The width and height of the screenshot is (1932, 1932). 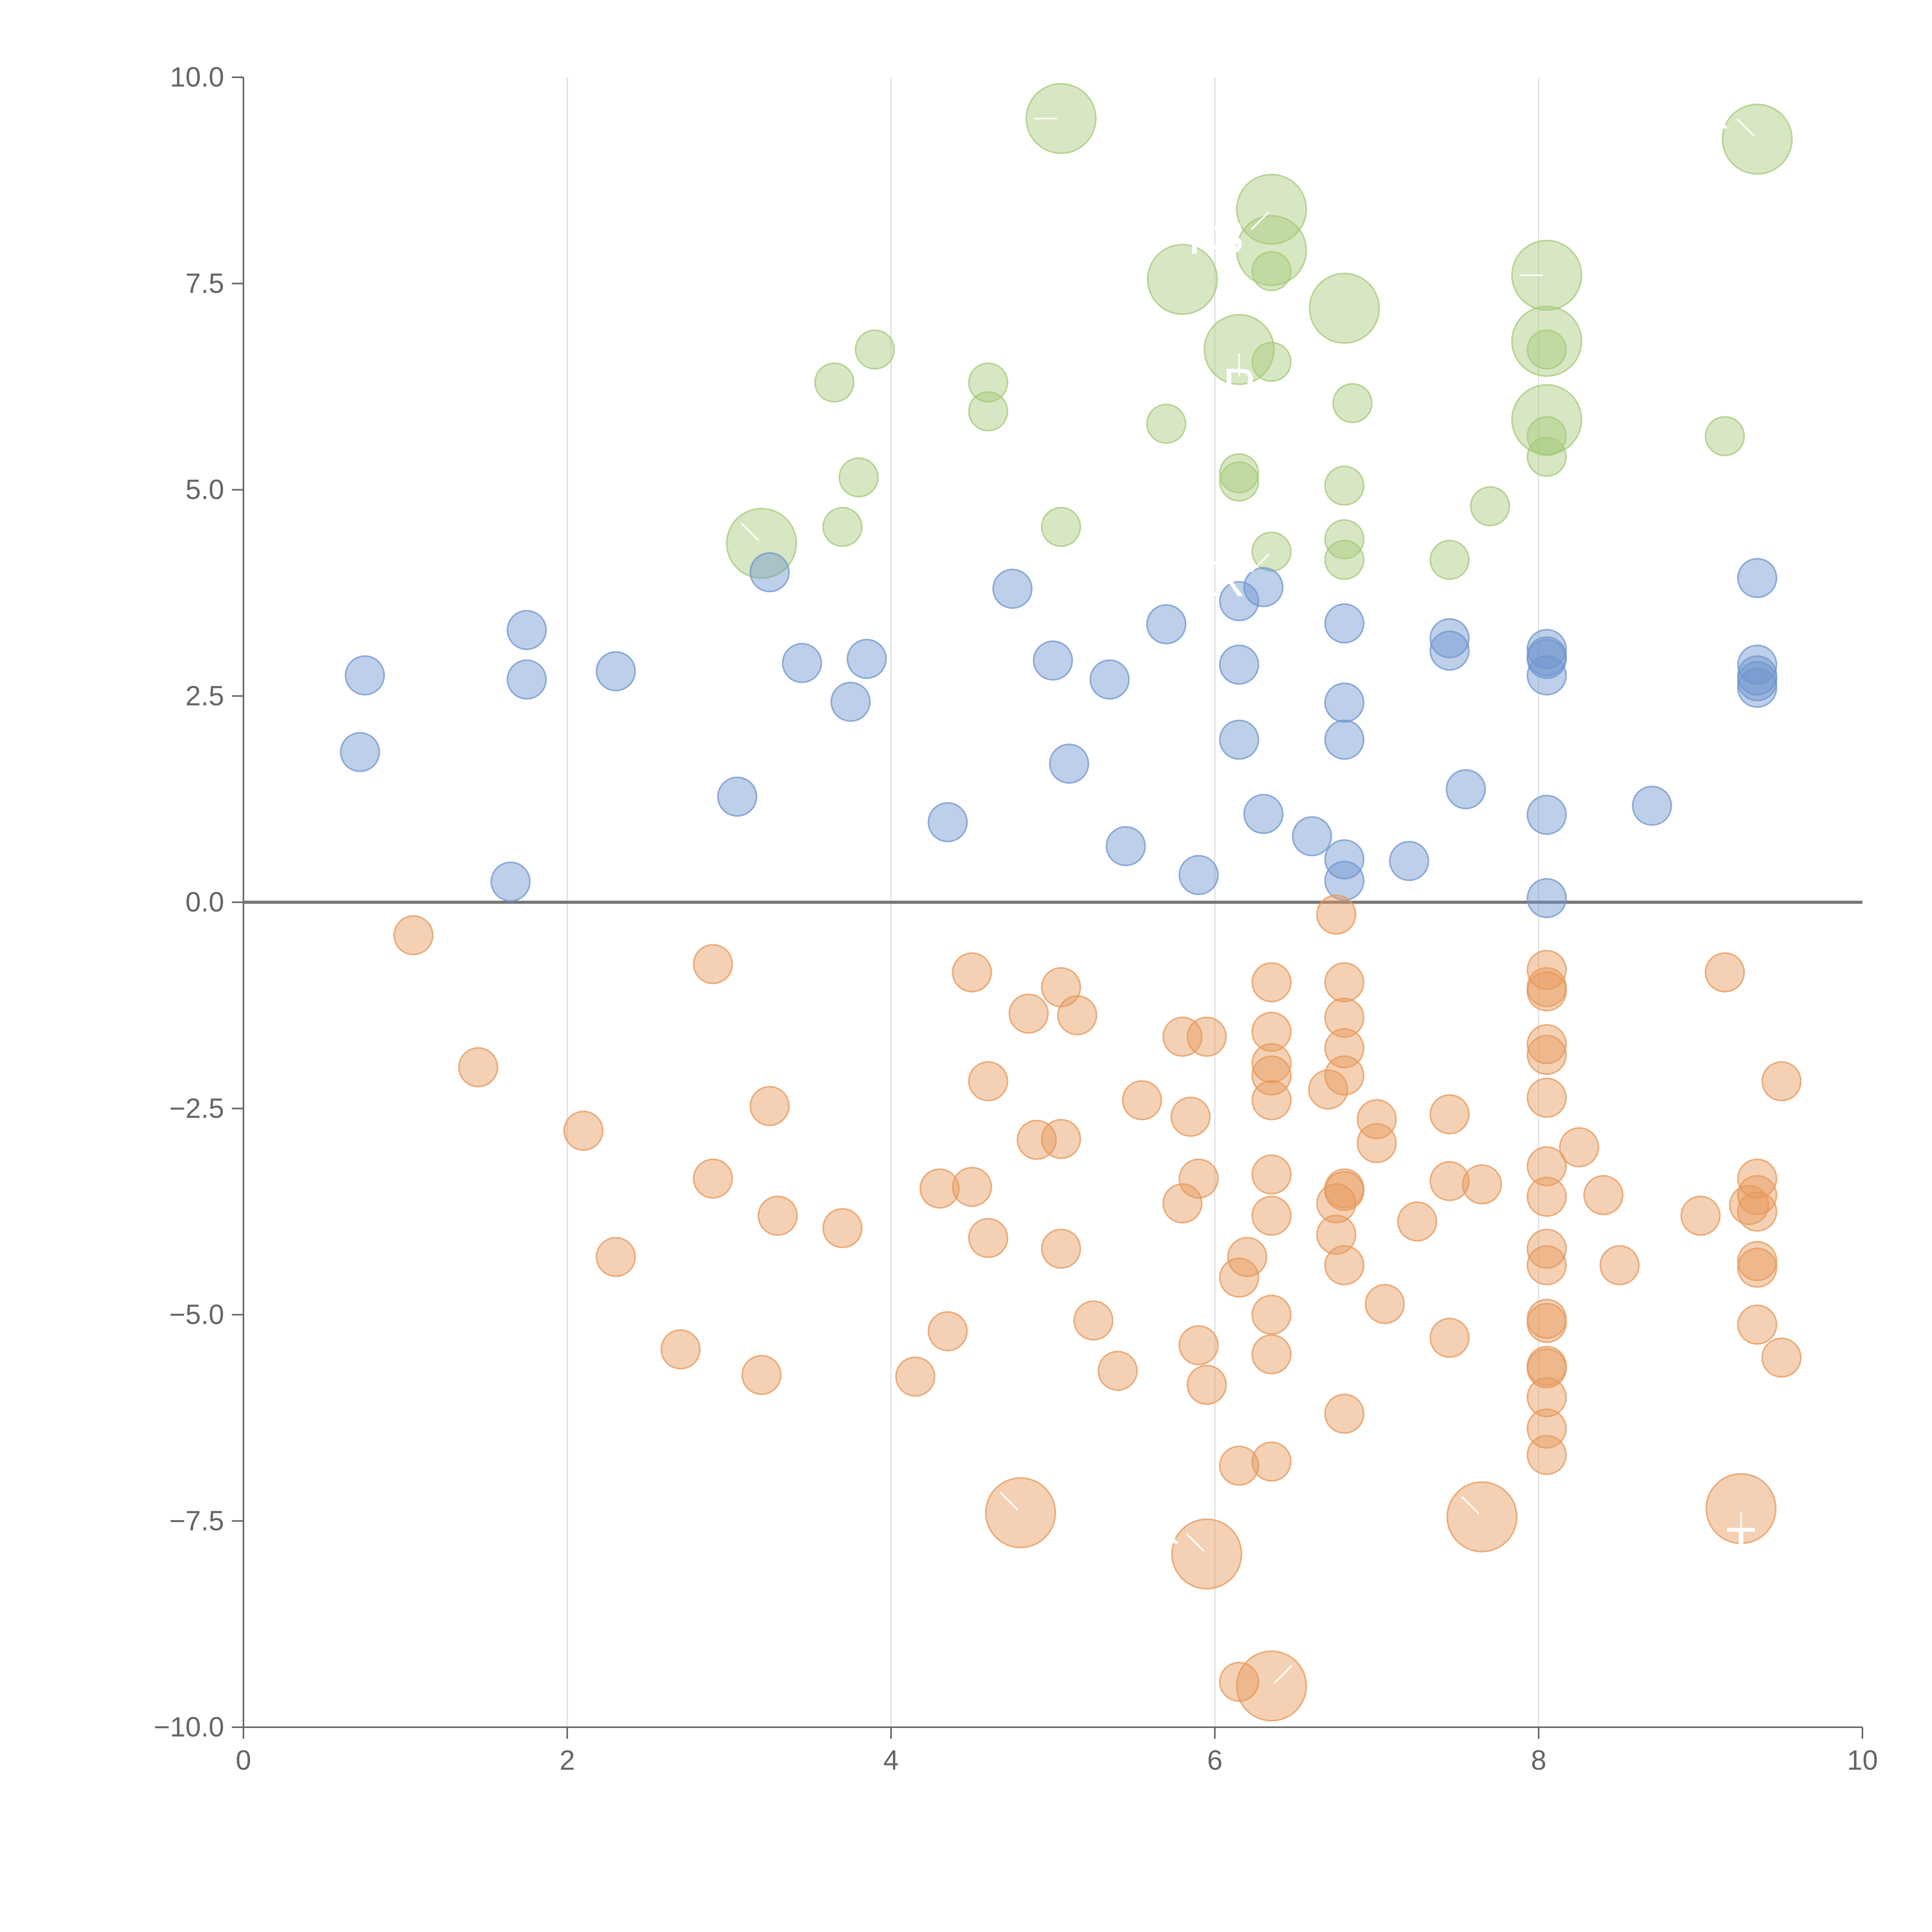 I want to click on point-label: X, so click(x=1227, y=579).